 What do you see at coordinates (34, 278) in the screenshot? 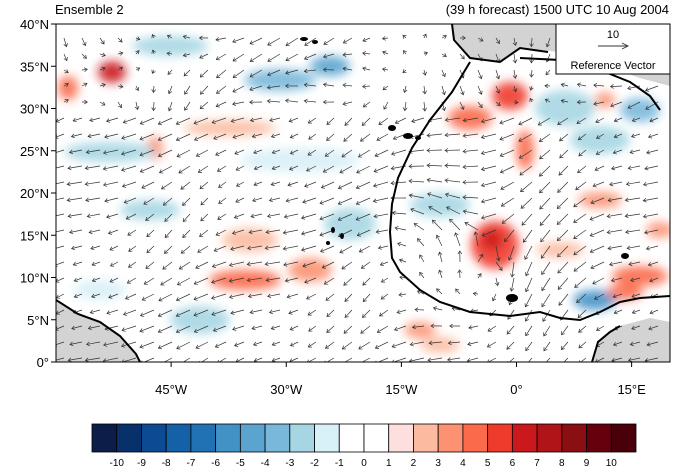
I see `lat-tick-label: 10°N` at bounding box center [34, 278].